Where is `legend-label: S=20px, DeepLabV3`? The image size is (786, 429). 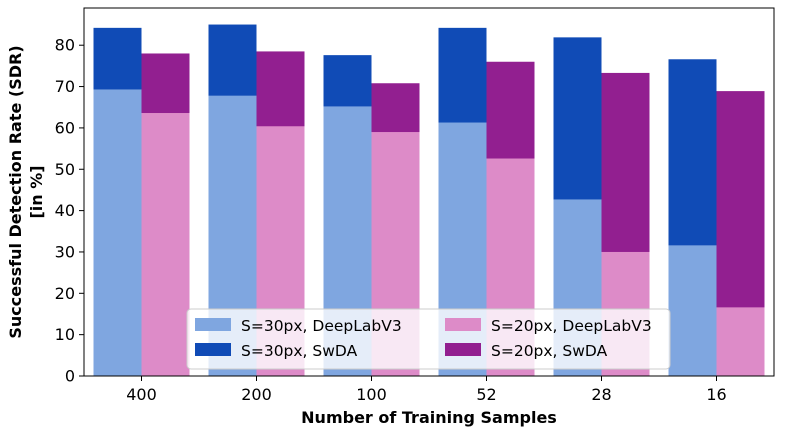 legend-label: S=20px, DeepLabV3 is located at coordinates (571, 326).